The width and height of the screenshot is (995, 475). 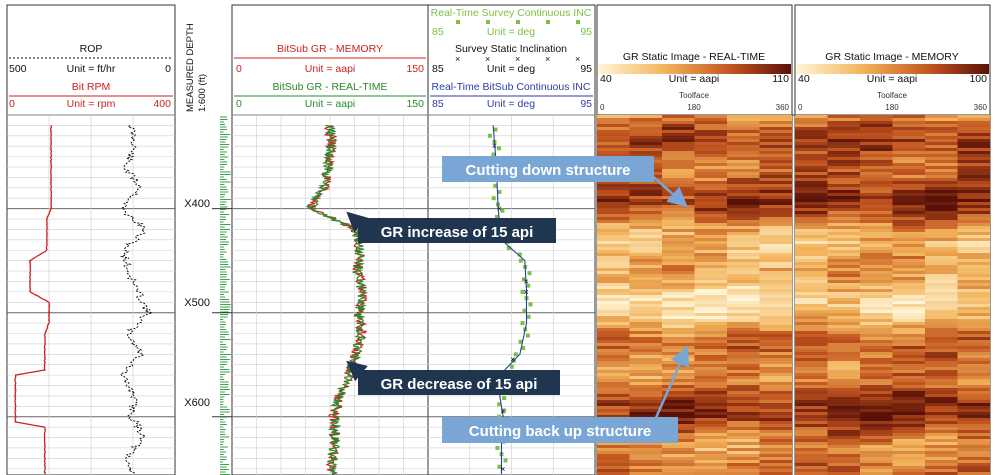 I want to click on img1-right: 110, so click(x=780, y=79).